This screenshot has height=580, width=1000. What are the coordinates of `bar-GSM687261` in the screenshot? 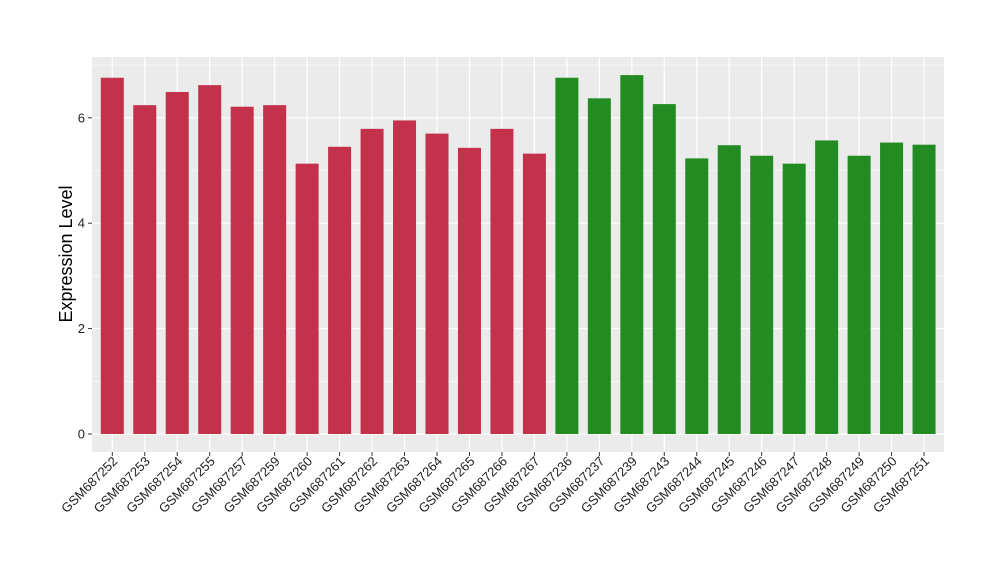 It's located at (340, 290).